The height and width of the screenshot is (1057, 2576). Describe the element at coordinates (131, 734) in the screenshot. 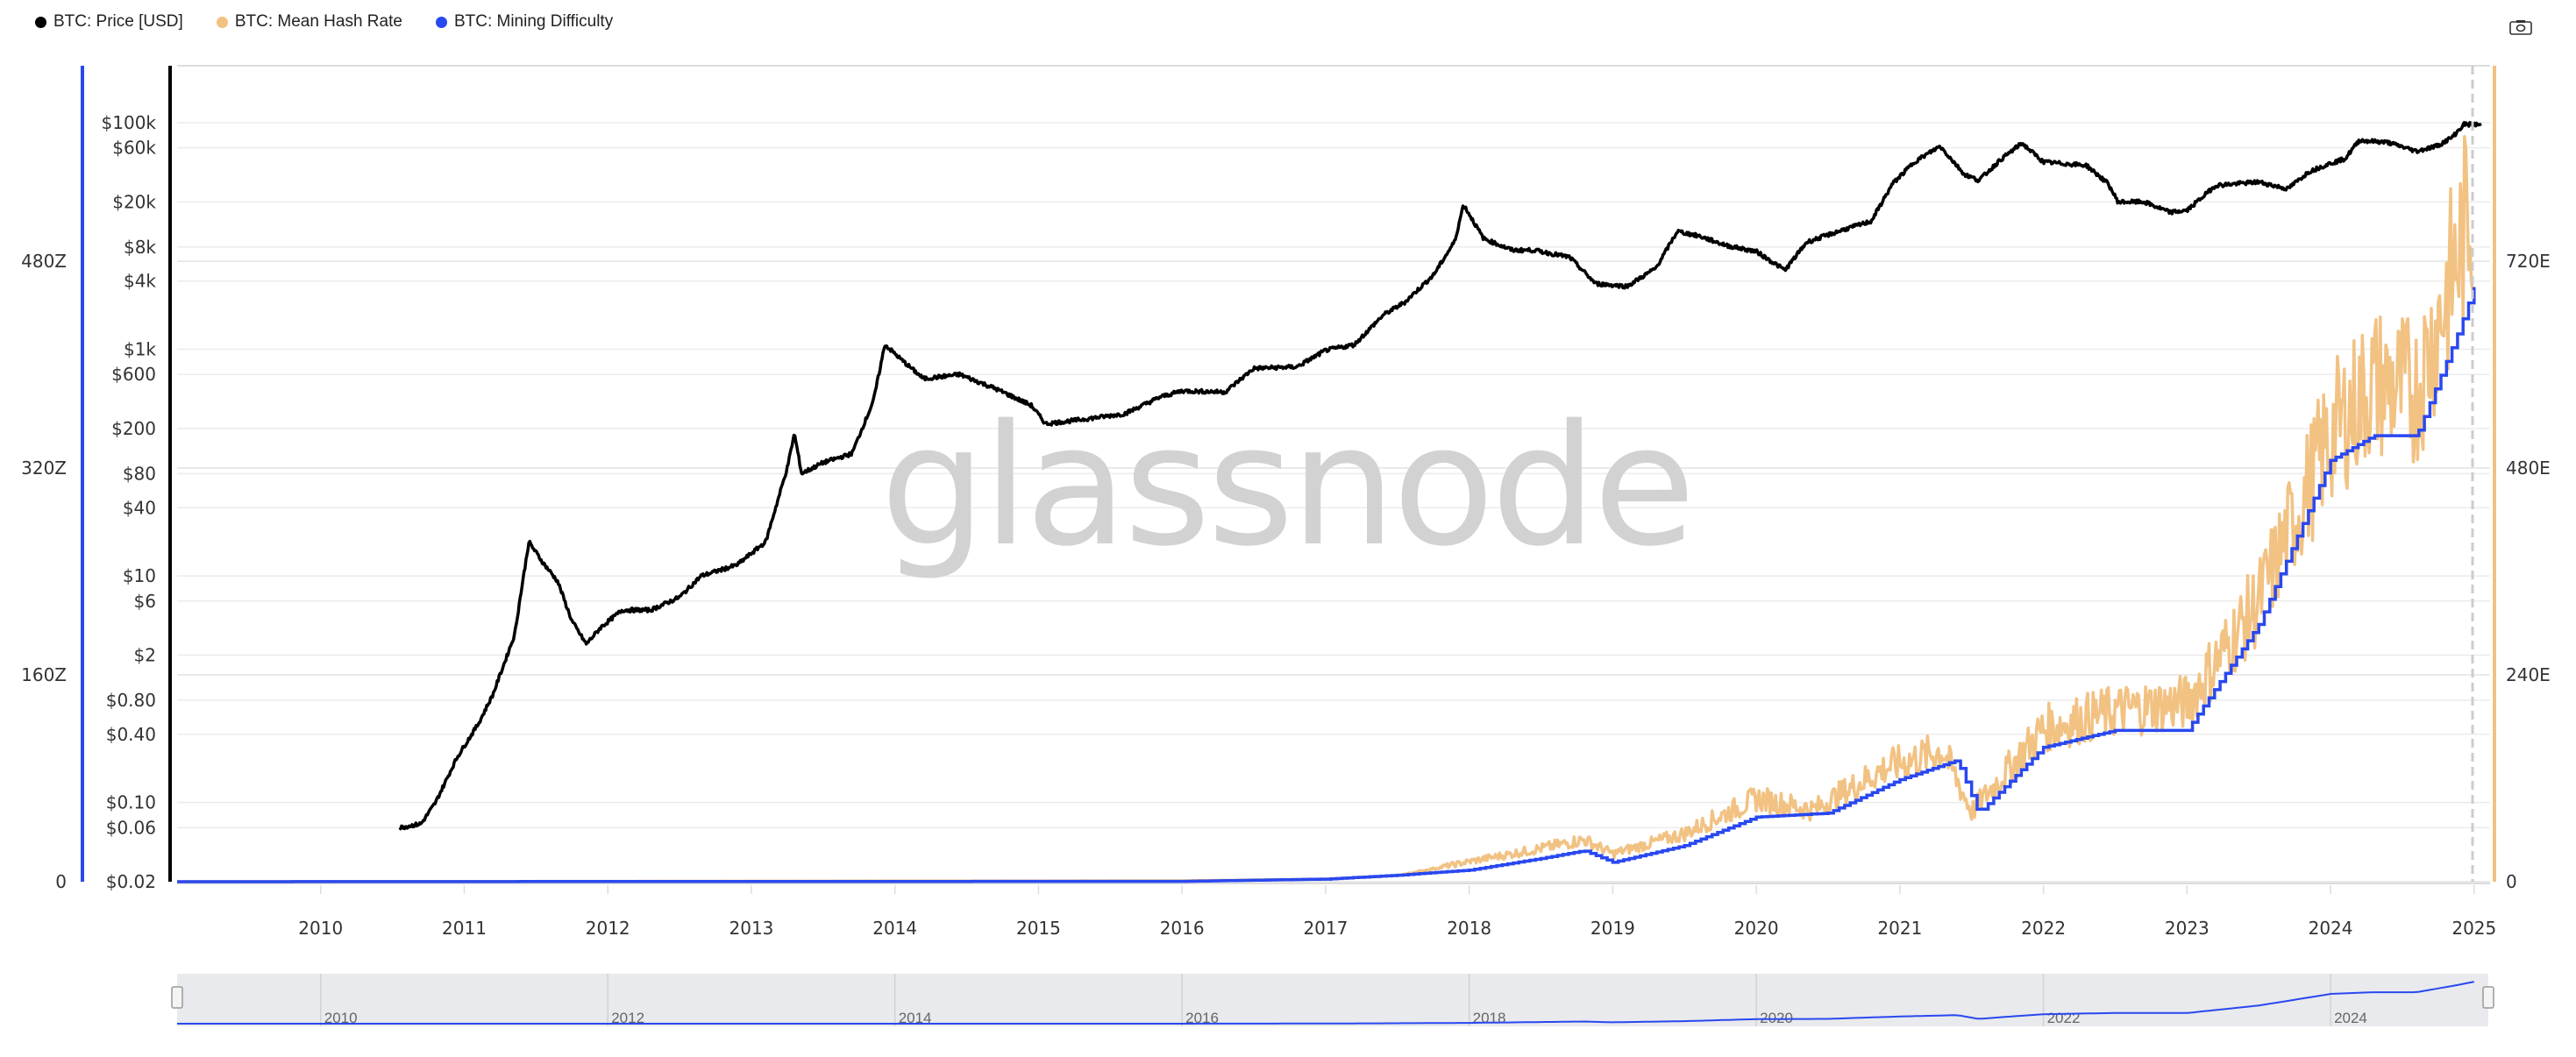

I see `price-tick-label: $0.40` at that location.